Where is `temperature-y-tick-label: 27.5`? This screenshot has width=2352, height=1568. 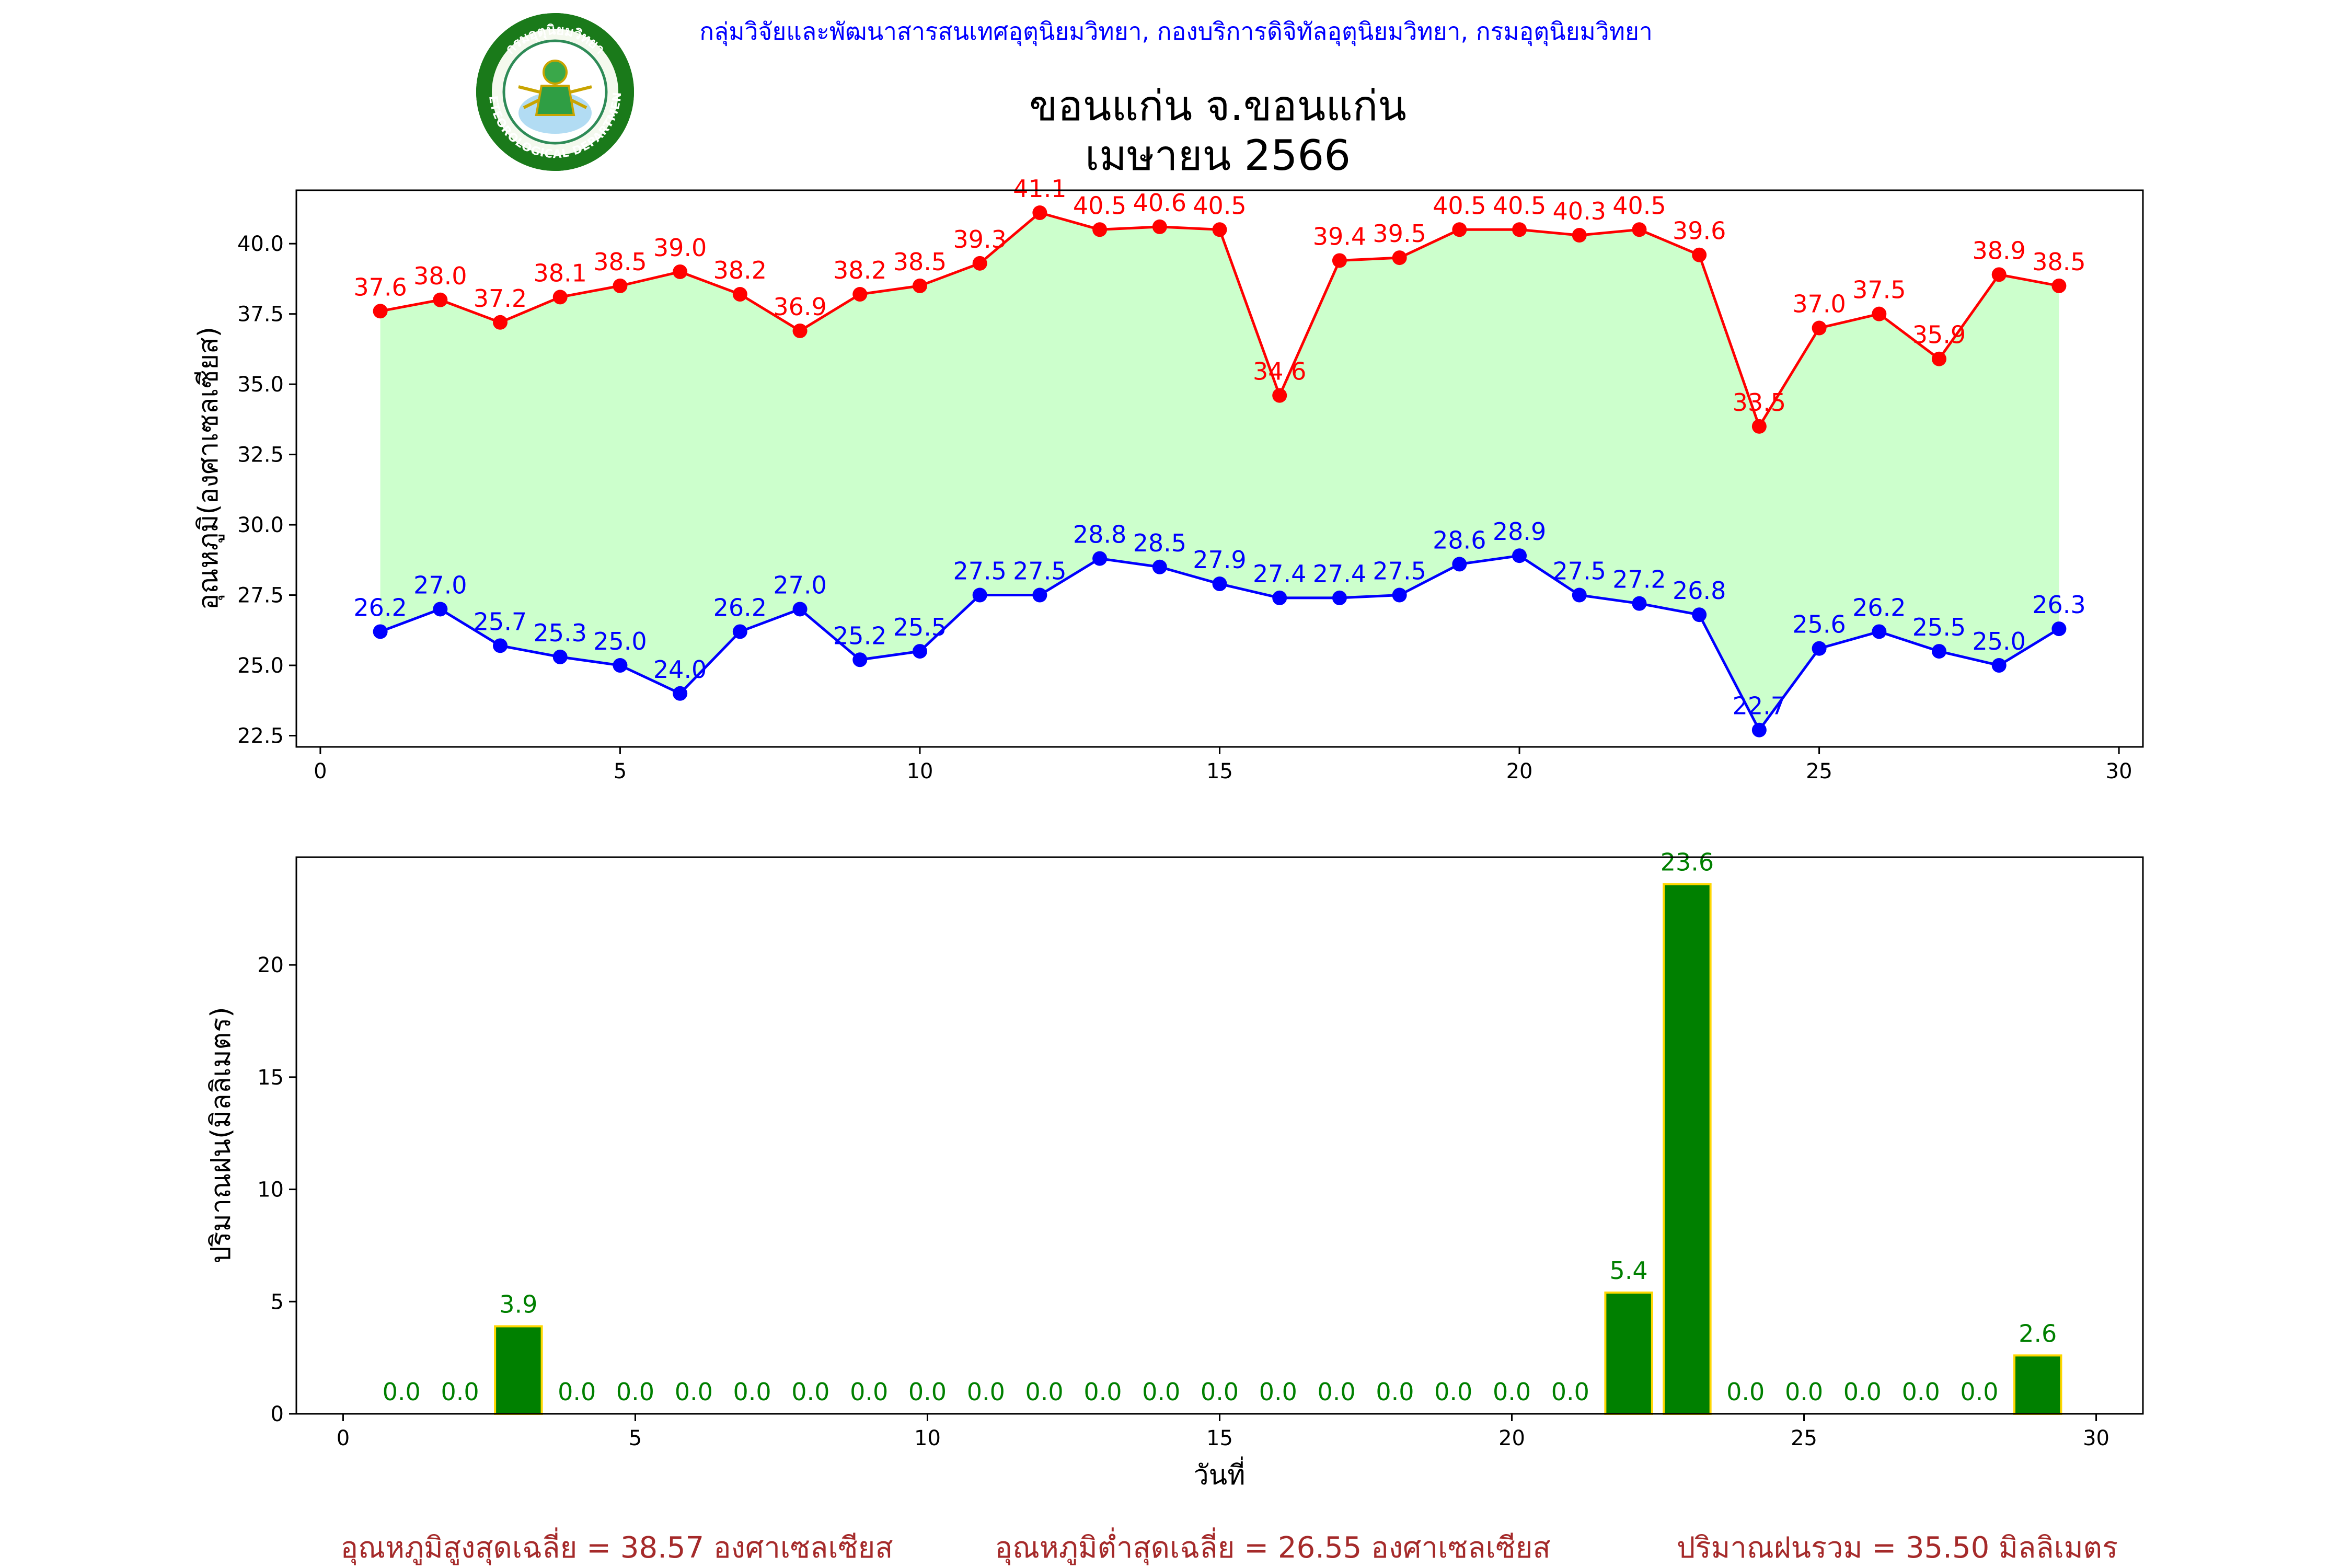 temperature-y-tick-label: 27.5 is located at coordinates (260, 596).